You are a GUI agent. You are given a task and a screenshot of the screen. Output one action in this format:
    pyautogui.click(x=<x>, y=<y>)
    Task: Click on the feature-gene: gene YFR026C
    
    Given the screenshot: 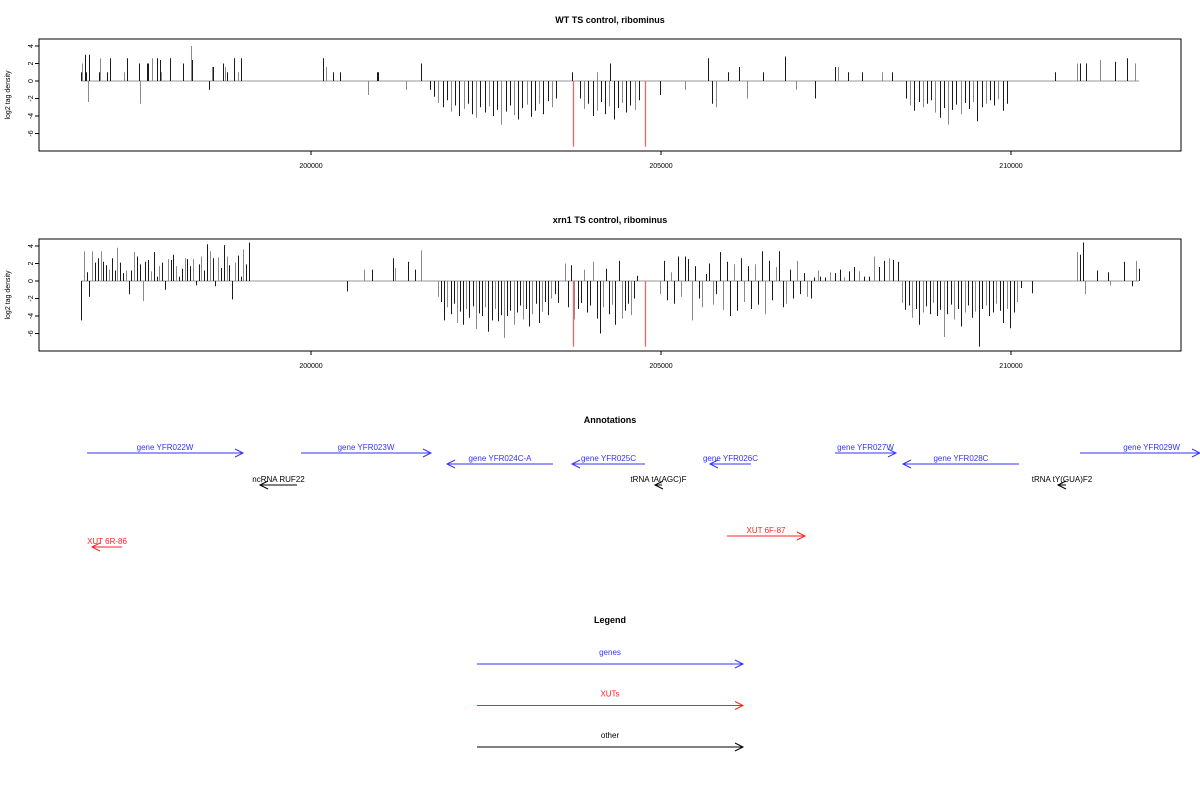 What is the action you would take?
    pyautogui.click(x=730, y=461)
    